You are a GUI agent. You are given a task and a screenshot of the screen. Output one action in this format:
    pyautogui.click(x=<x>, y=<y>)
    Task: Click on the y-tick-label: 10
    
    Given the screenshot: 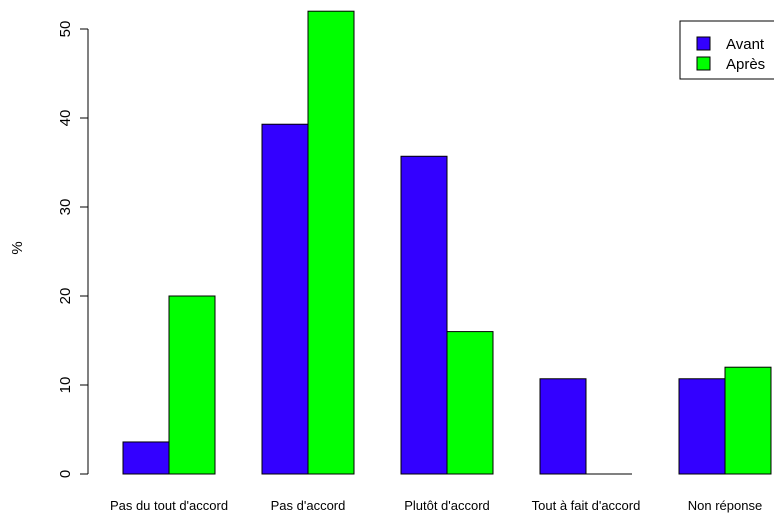 What is the action you would take?
    pyautogui.click(x=65, y=385)
    